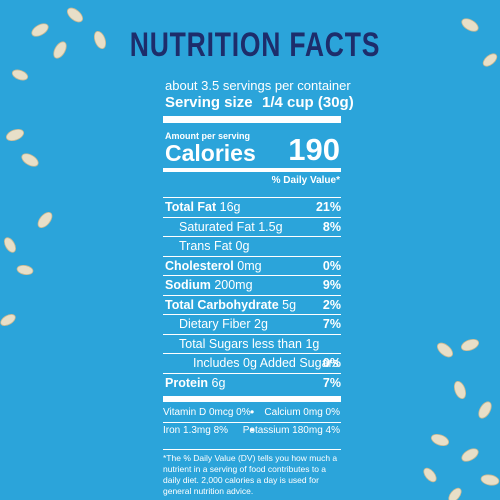 The height and width of the screenshot is (500, 500). Describe the element at coordinates (314, 149) in the screenshot. I see `calories-value: 190` at that location.